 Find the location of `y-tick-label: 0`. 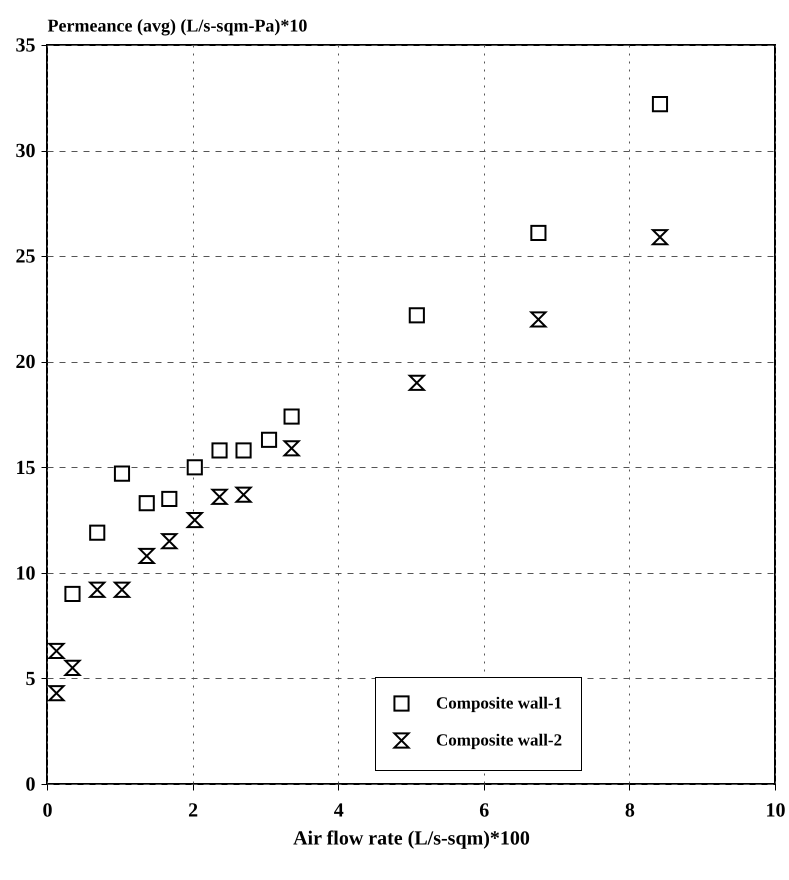

y-tick-label: 0 is located at coordinates (31, 785).